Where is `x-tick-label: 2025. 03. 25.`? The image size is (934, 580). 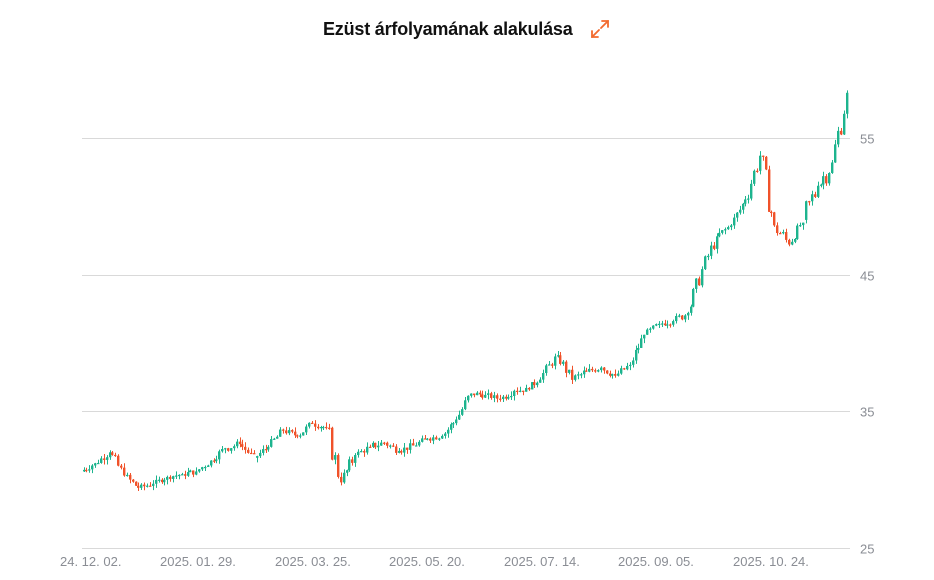 x-tick-label: 2025. 03. 25. is located at coordinates (313, 561).